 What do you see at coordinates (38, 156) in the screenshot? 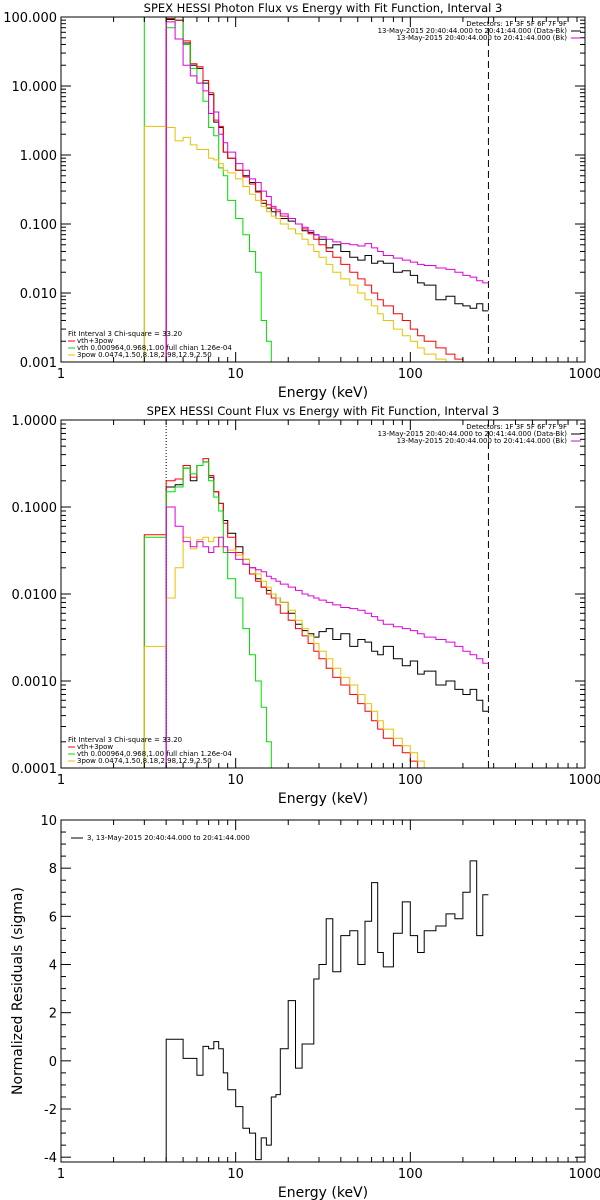
I see `y-tick-label: 1.000` at bounding box center [38, 156].